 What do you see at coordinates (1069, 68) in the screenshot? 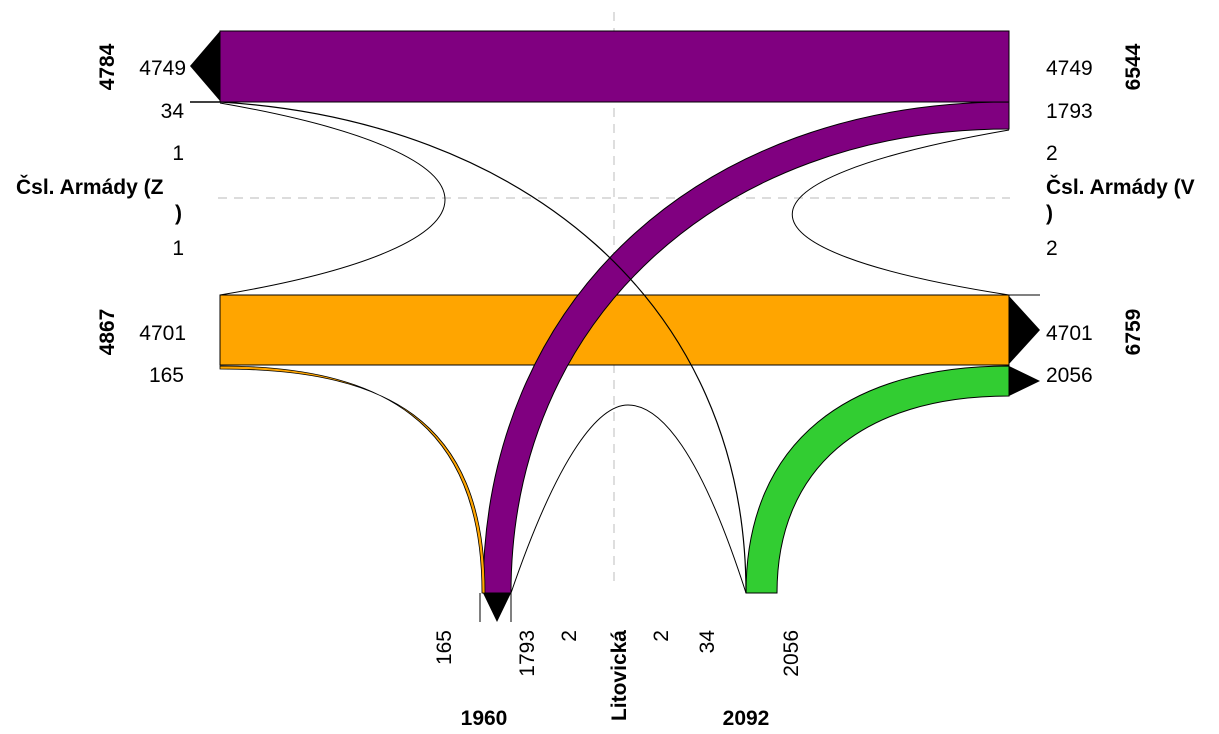
I see `east-label-1: 4749` at bounding box center [1069, 68].